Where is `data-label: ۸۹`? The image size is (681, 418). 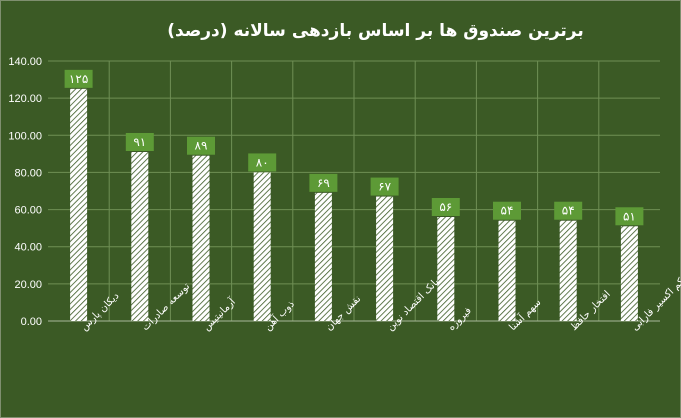 data-label: ۸۹ is located at coordinates (201, 146).